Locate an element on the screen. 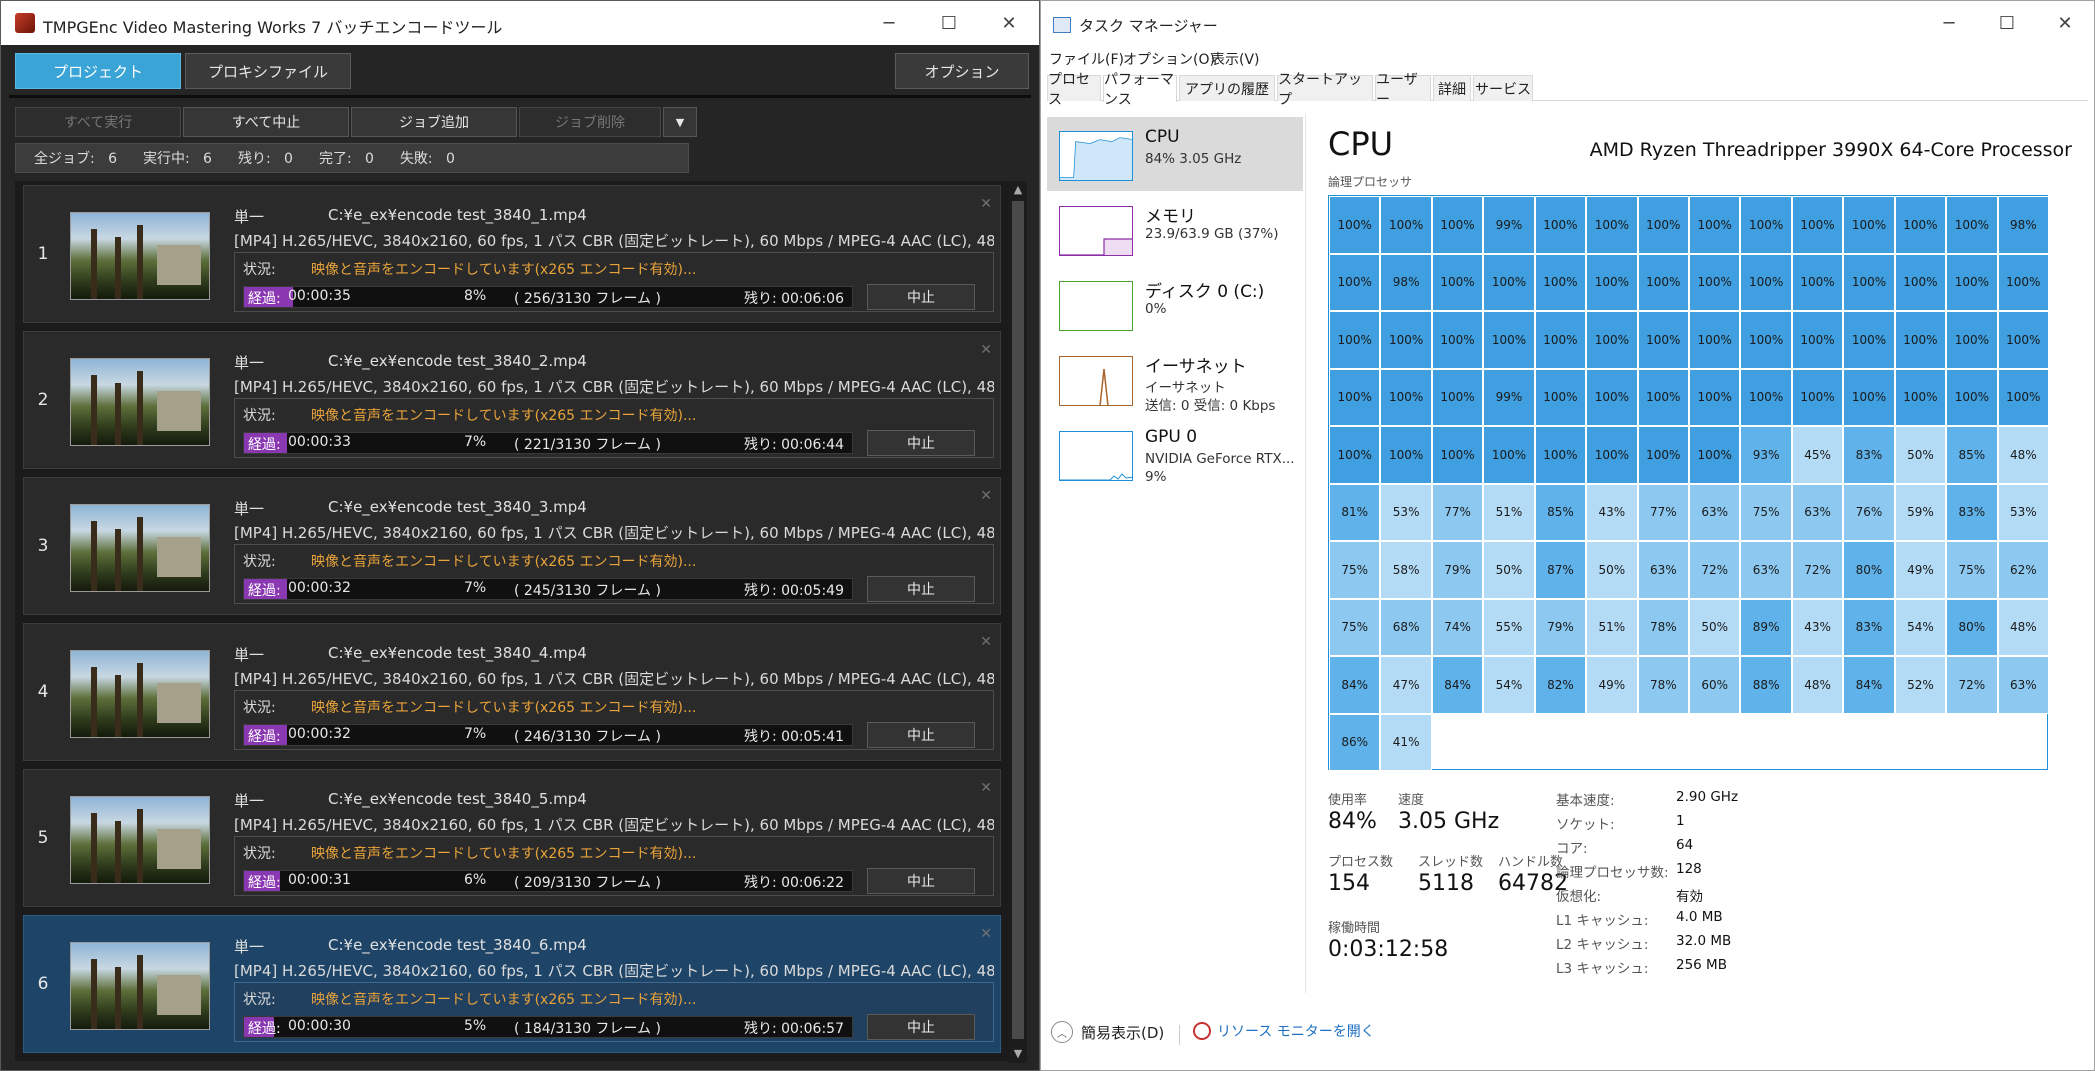  logical-processor-cell: 47% is located at coordinates (1406, 685).